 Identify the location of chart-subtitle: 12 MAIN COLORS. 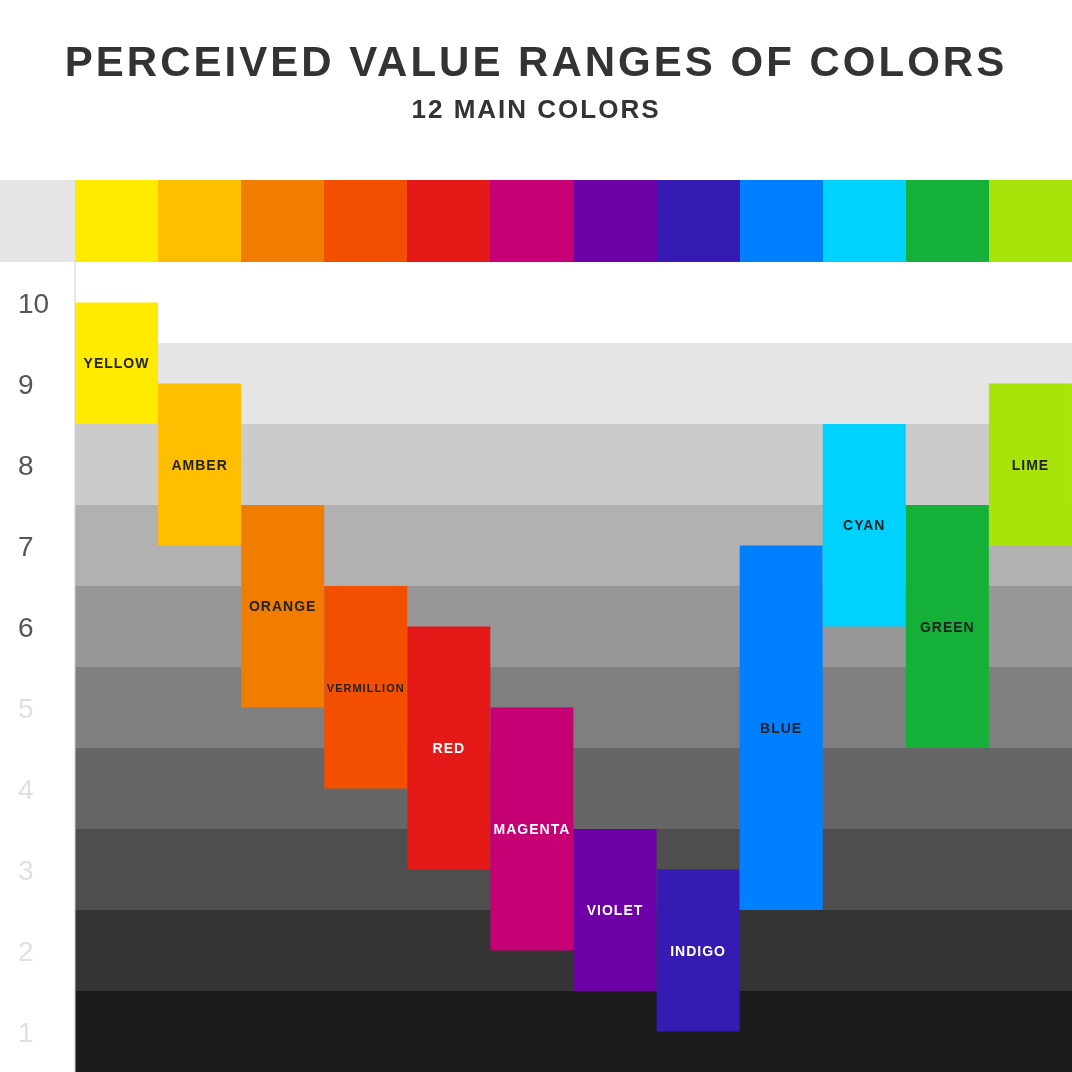
(536, 109).